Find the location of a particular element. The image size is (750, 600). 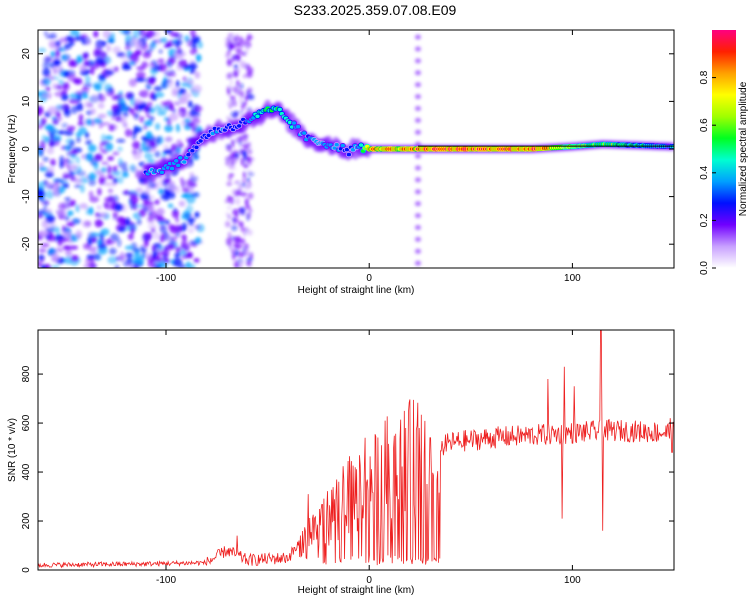

y-tick-label: 400 is located at coordinates (26, 471).